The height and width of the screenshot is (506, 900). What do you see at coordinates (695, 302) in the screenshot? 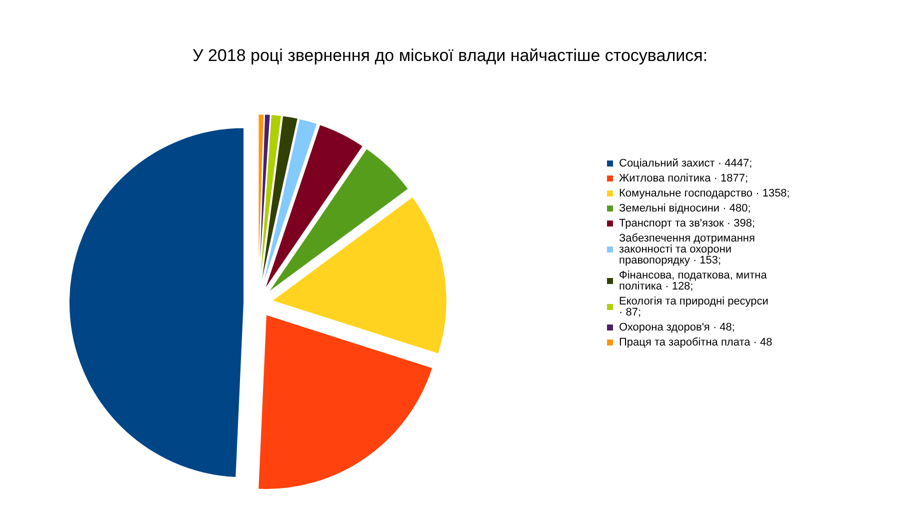
I see `legend-label: Екологія та природні ресурси` at bounding box center [695, 302].